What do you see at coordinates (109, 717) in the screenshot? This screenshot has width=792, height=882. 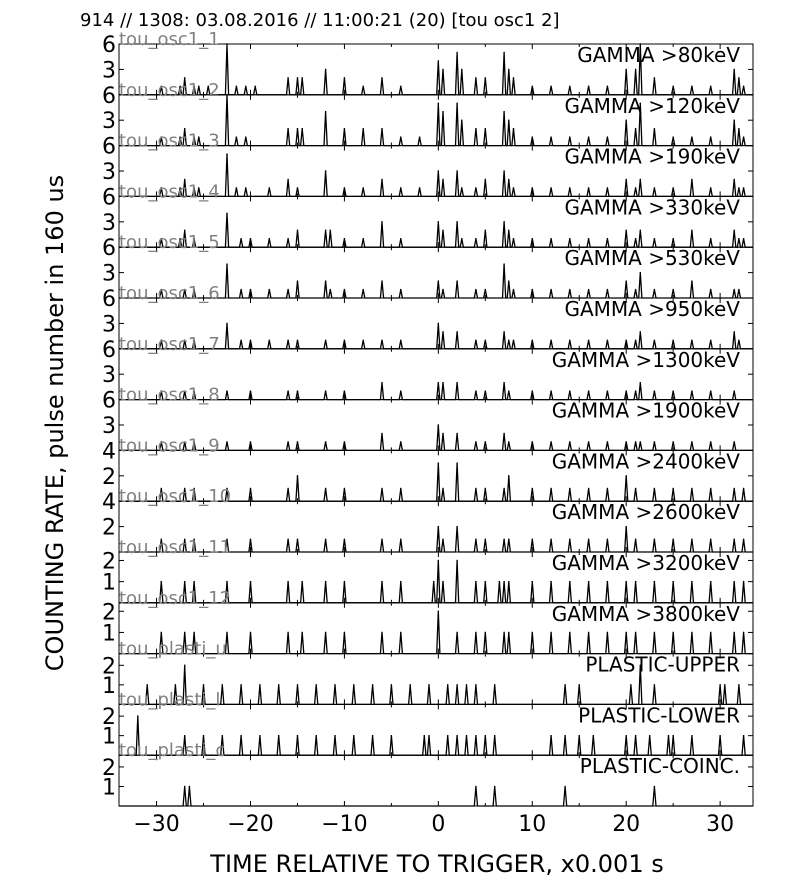 I see `y-tick-label: 2` at bounding box center [109, 717].